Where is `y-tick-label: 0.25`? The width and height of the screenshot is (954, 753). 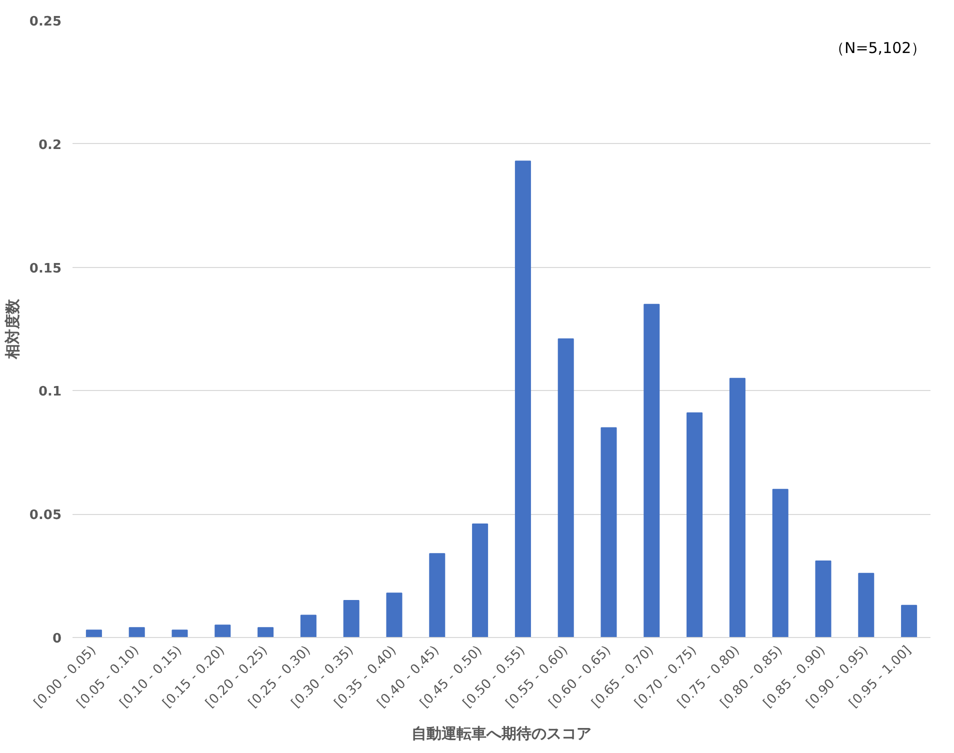
y-tick-label: 0.25 is located at coordinates (45, 22).